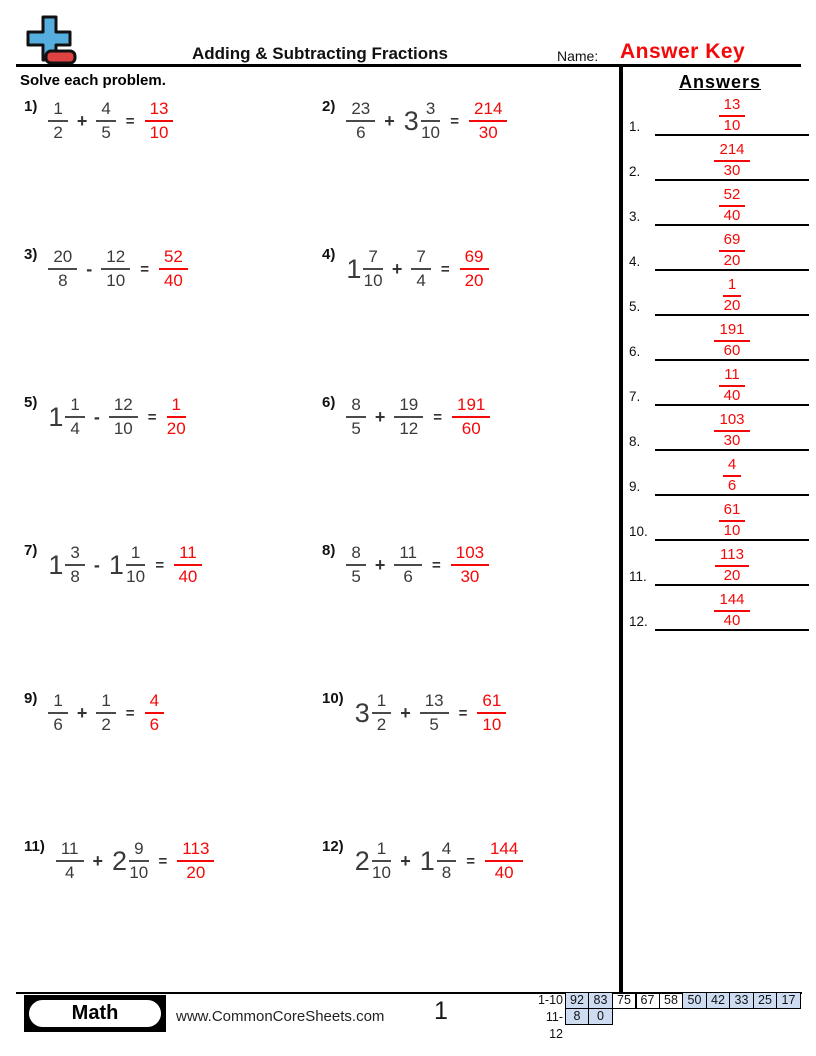  What do you see at coordinates (441, 1011) in the screenshot?
I see `page-number: 1` at bounding box center [441, 1011].